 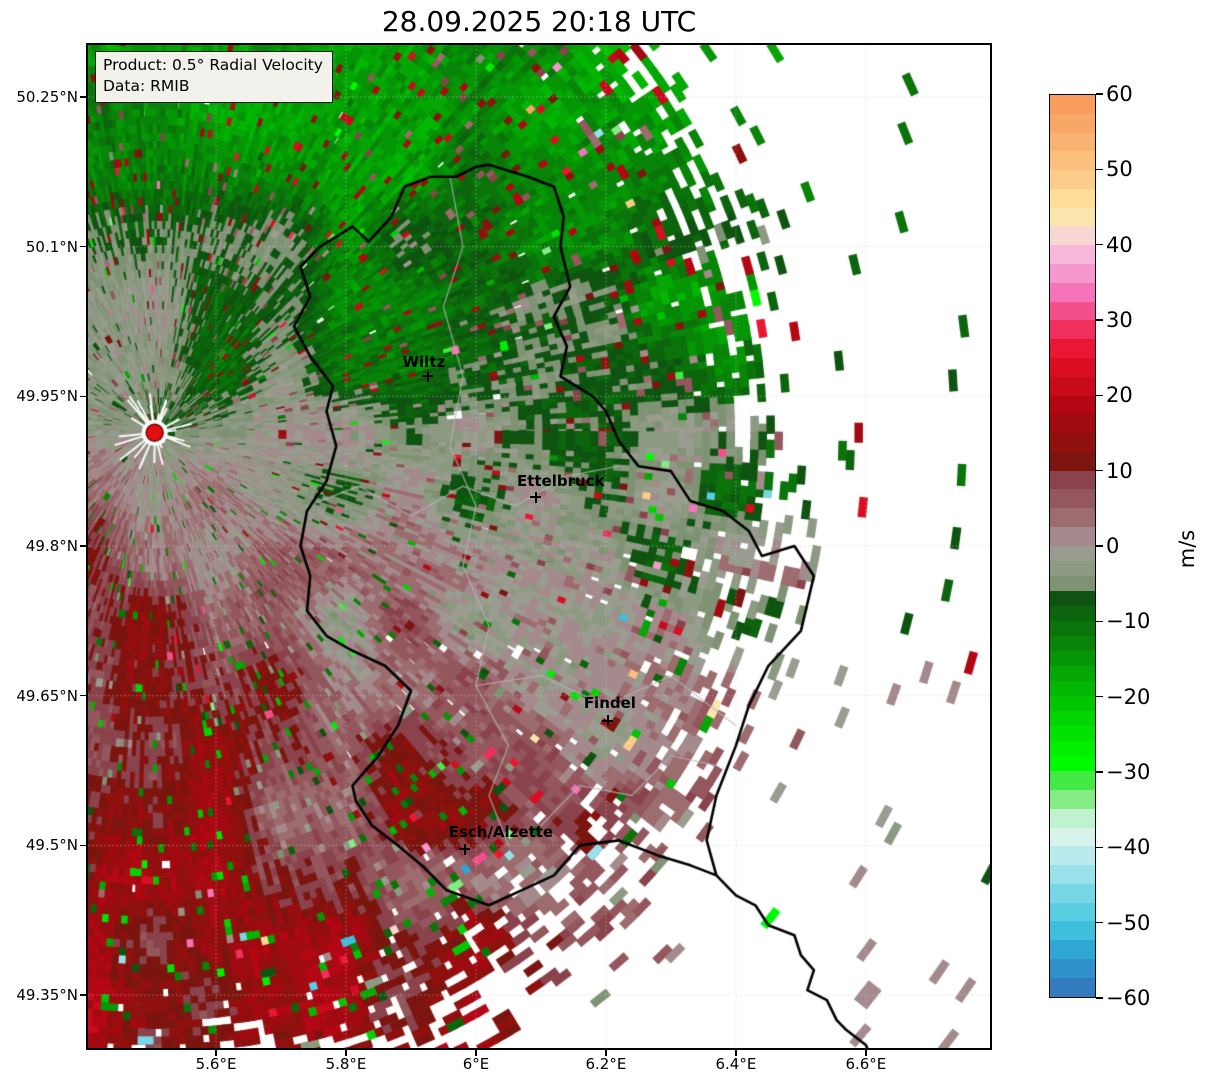 What do you see at coordinates (560, 481) in the screenshot?
I see `city-label: Ettelbruck` at bounding box center [560, 481].